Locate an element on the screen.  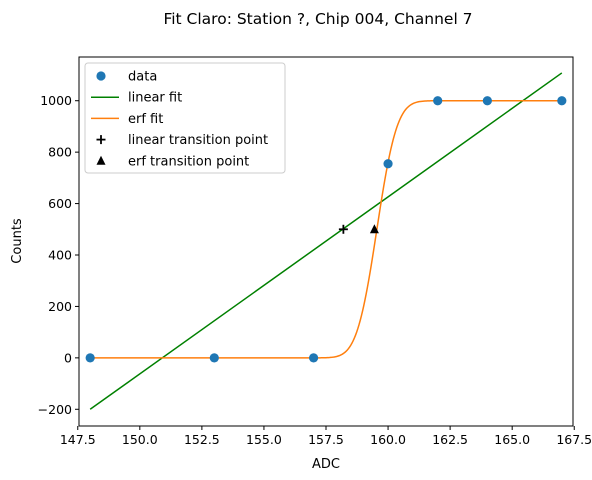
erf-transition-point-point is located at coordinates (374, 229).